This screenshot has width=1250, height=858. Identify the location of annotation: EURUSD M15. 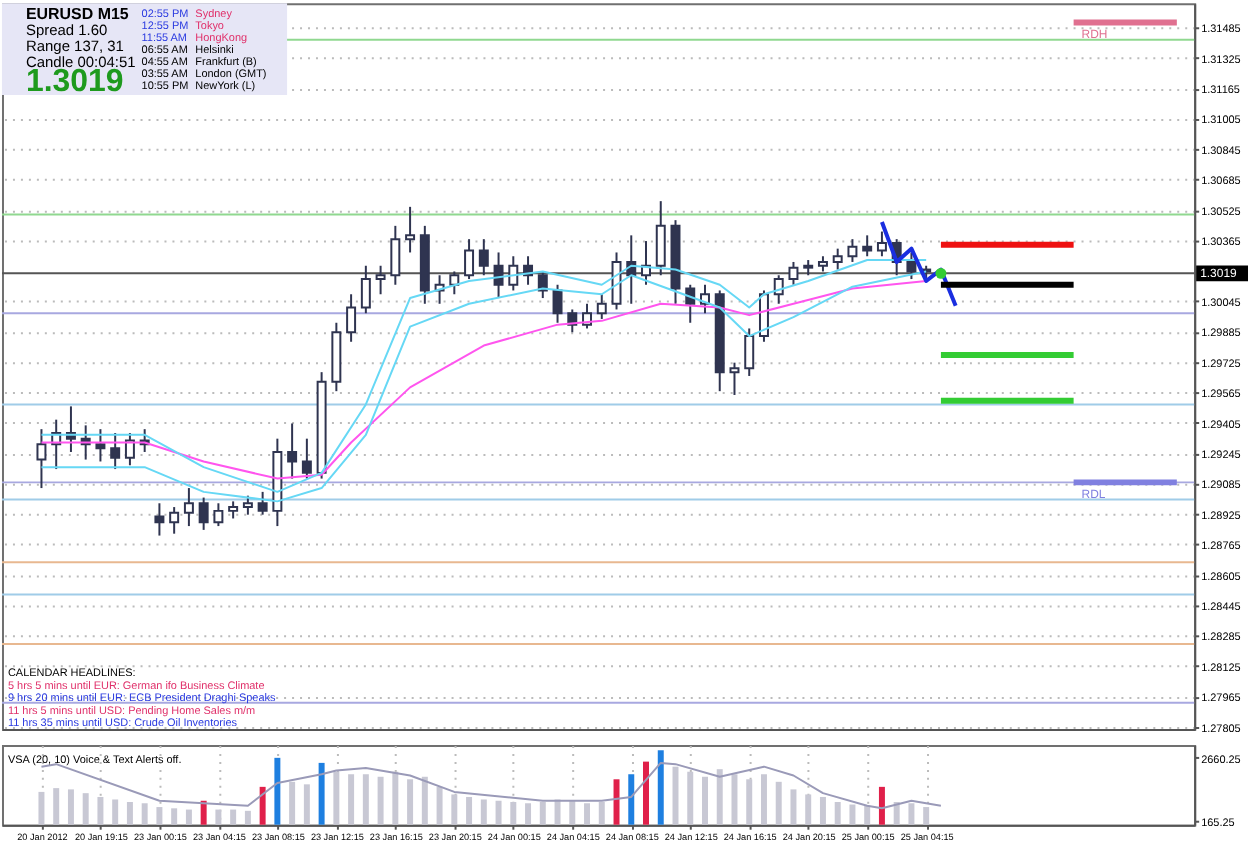
(77, 14).